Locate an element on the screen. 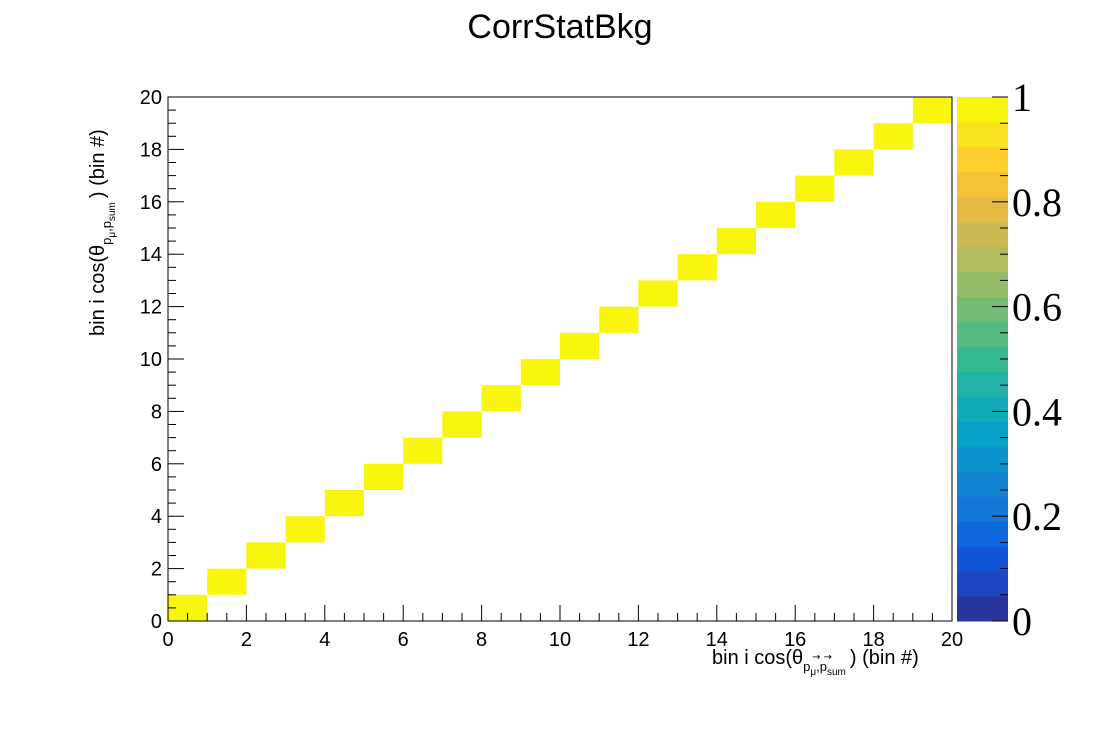 This screenshot has height=740, width=1120. colorbar-tick-label: 0.2 is located at coordinates (1037, 516).